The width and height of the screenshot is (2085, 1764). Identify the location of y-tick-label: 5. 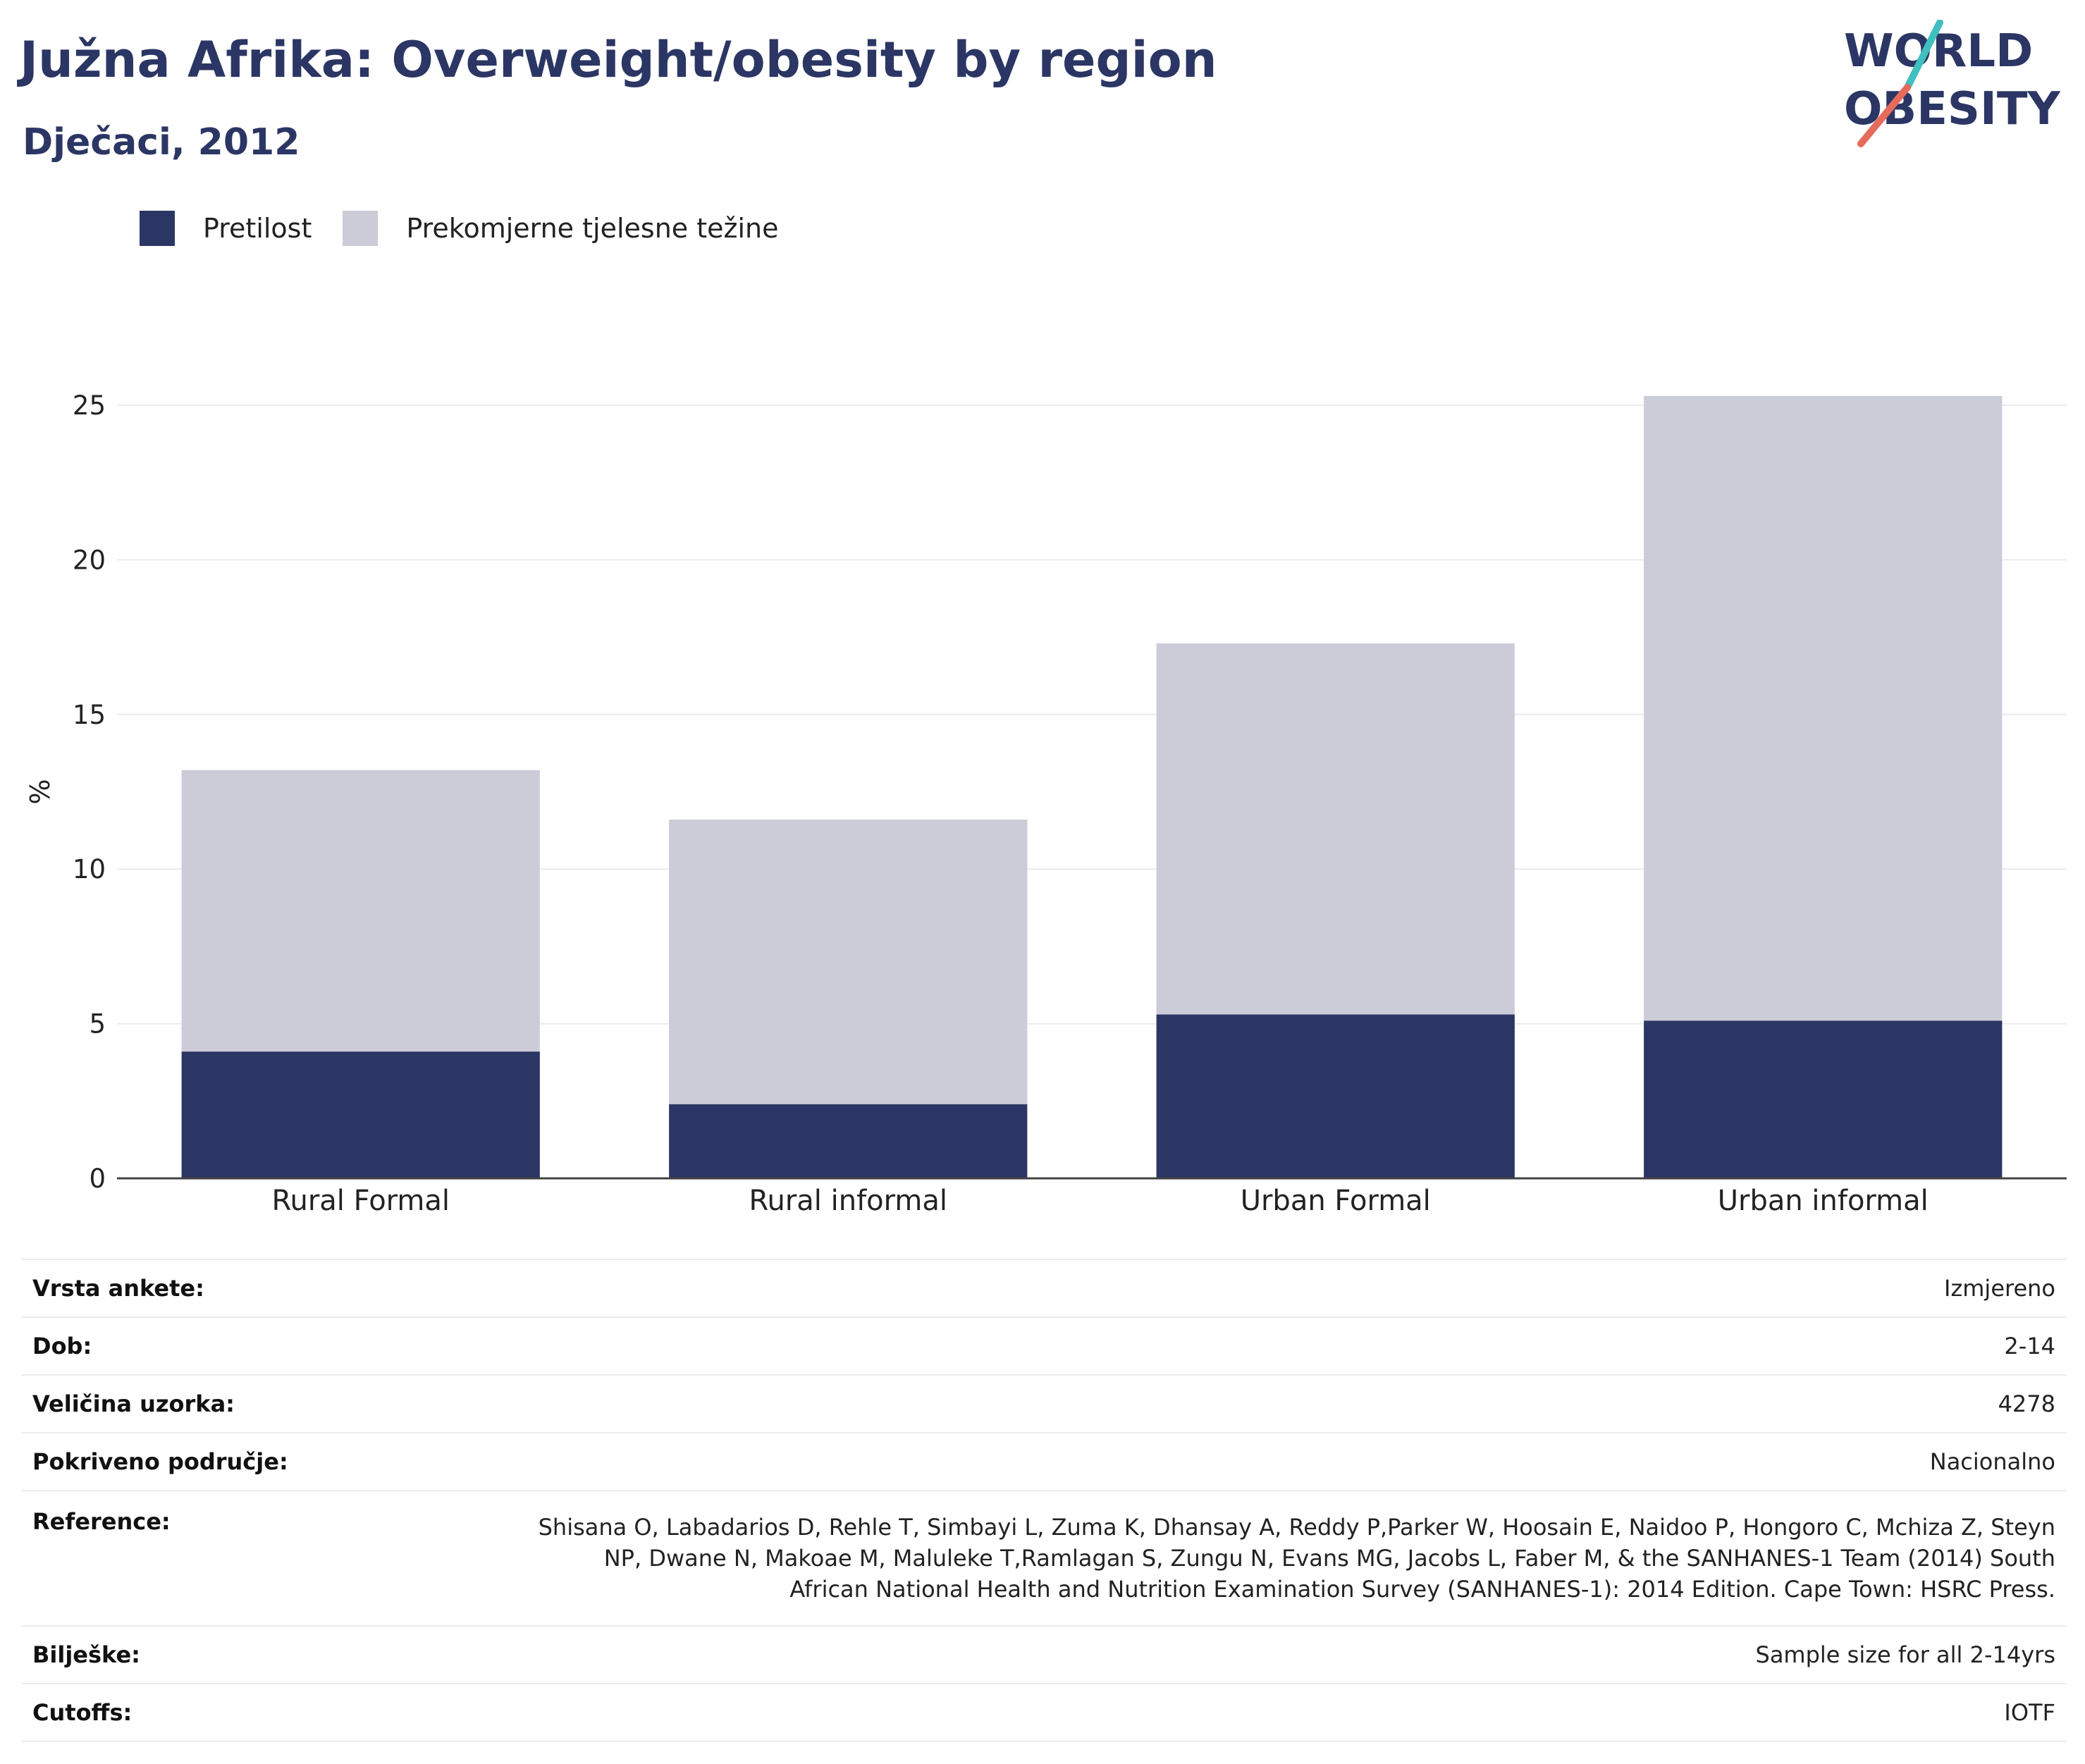
(97, 1024).